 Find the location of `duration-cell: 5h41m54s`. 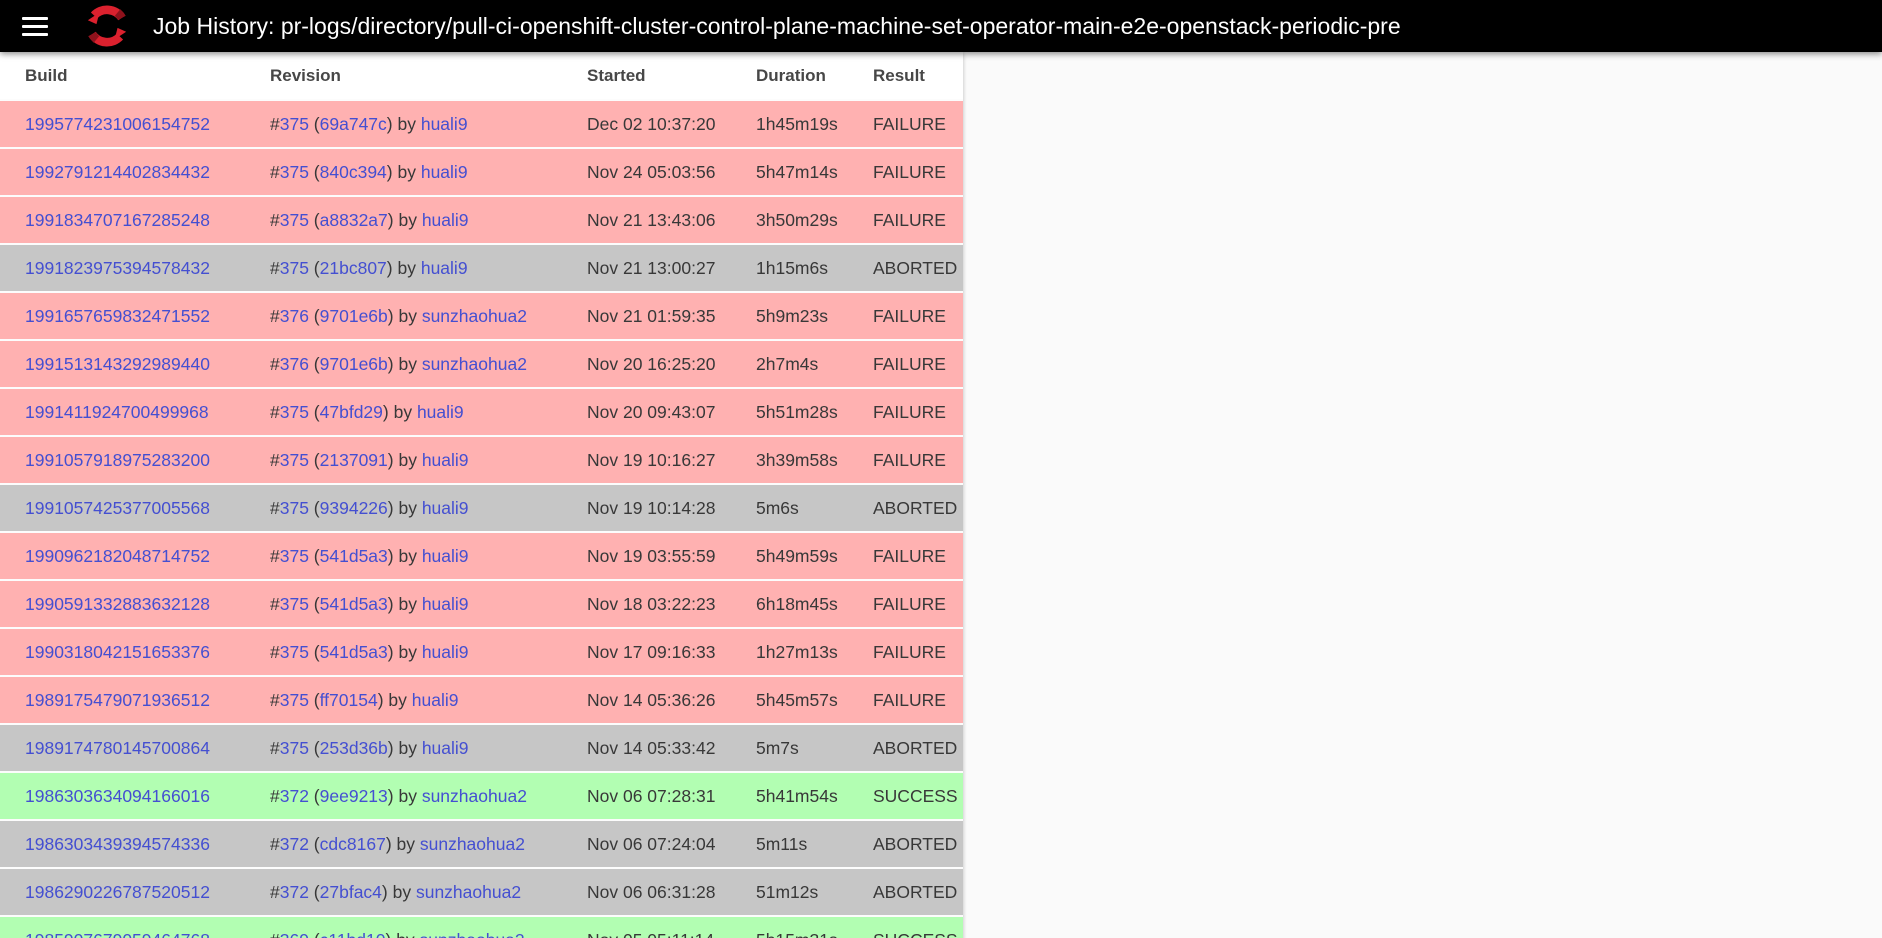

duration-cell: 5h41m54s is located at coordinates (814, 795).